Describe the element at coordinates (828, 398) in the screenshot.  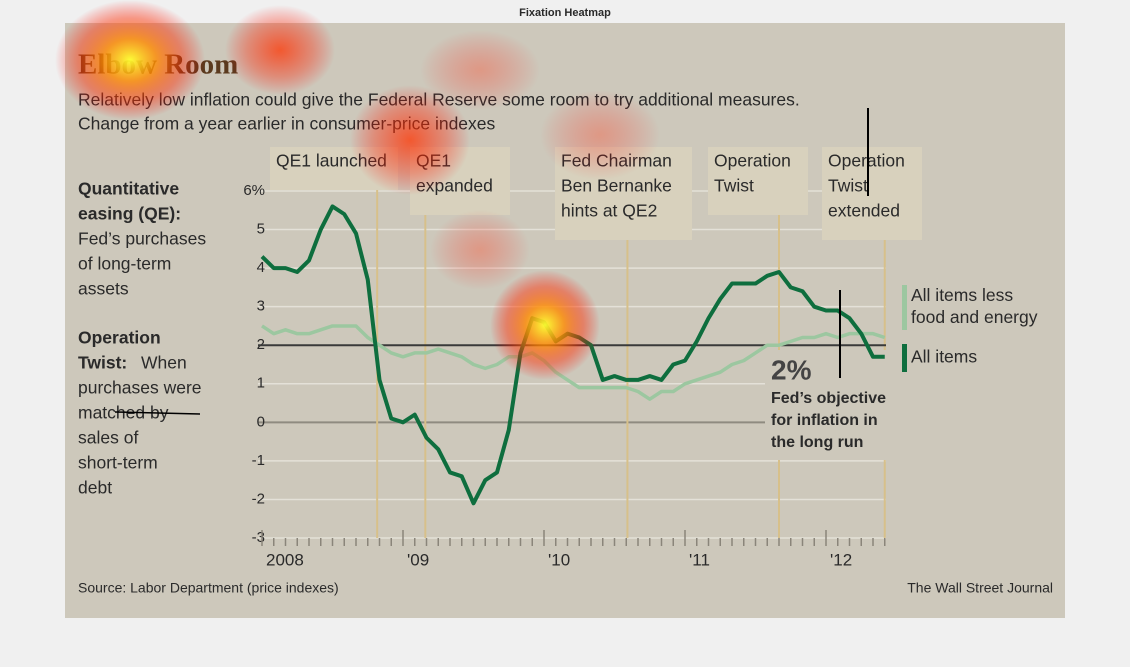
I see `reference-note: Fed’s objective` at that location.